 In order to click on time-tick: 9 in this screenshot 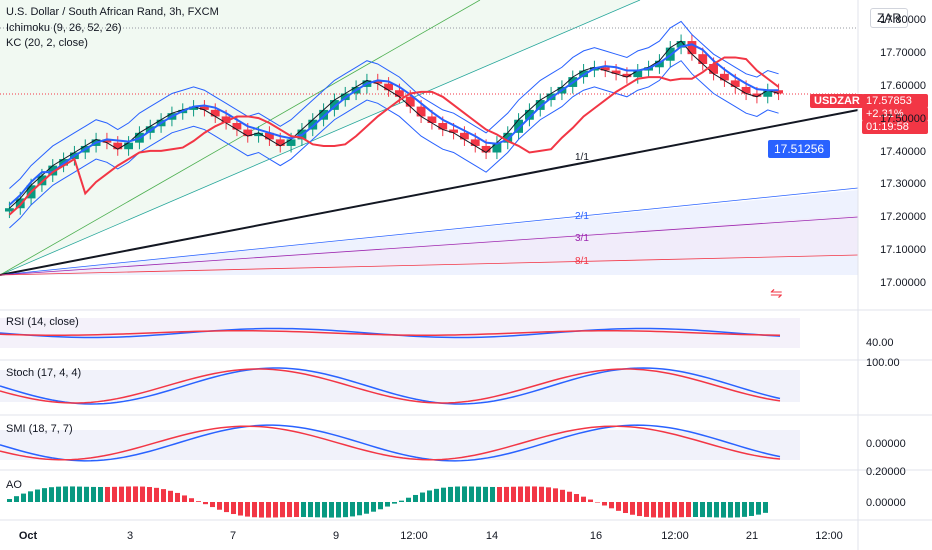, I will do `click(336, 536)`.